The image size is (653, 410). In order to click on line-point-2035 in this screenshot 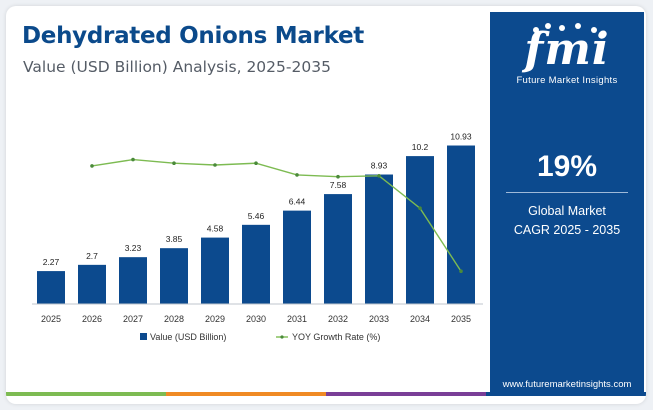, I will do `click(461, 271)`.